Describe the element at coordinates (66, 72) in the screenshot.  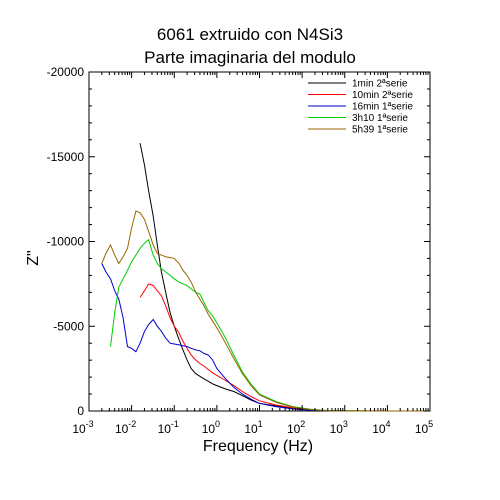
I see `y-tick-label: -20000` at that location.